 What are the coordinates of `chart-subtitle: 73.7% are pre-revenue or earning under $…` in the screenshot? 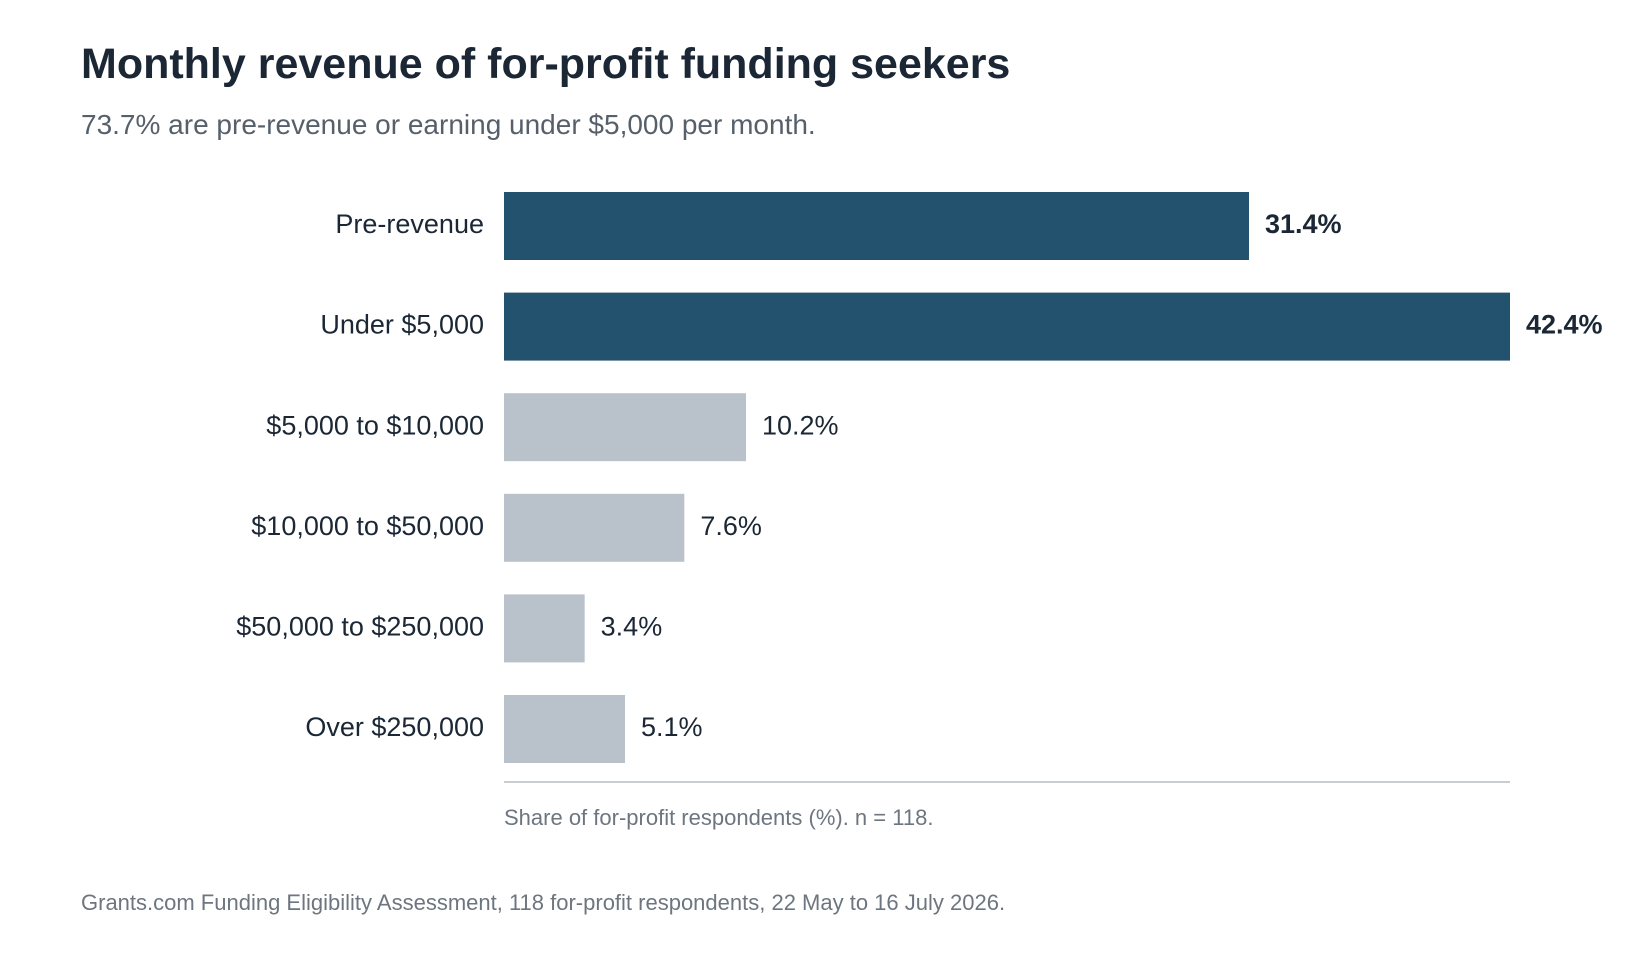 It's located at (448, 124).